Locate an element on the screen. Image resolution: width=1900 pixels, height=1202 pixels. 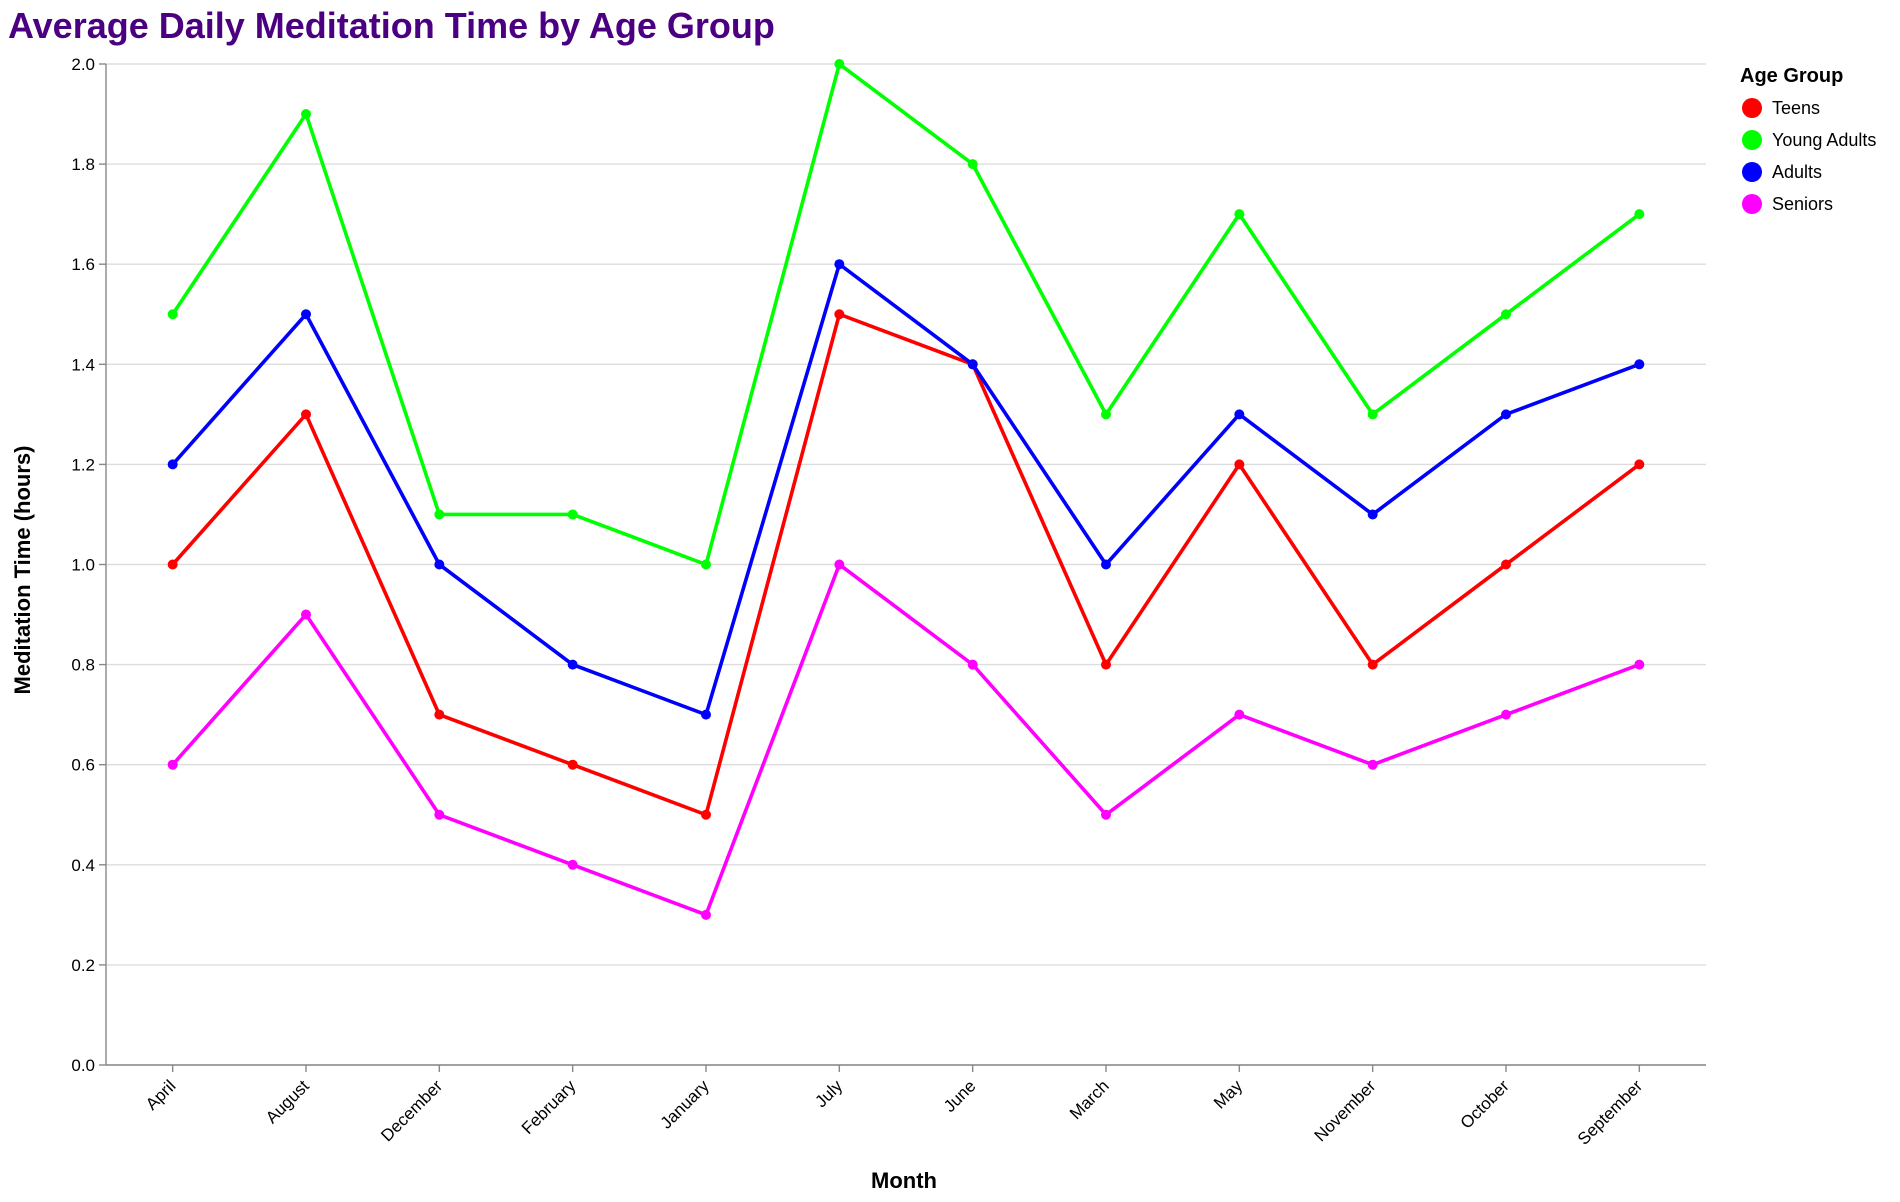
y-tick-label: 1.4 is located at coordinates (83, 364).